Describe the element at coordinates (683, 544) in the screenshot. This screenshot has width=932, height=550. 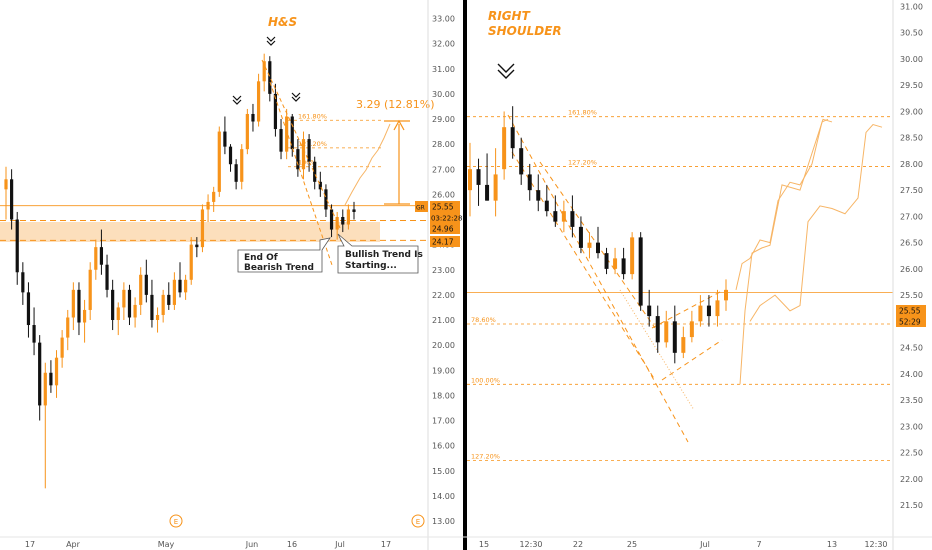
I see `right-time-axis: 15 12:30 22 25 Jul 7 13 12:30` at that location.